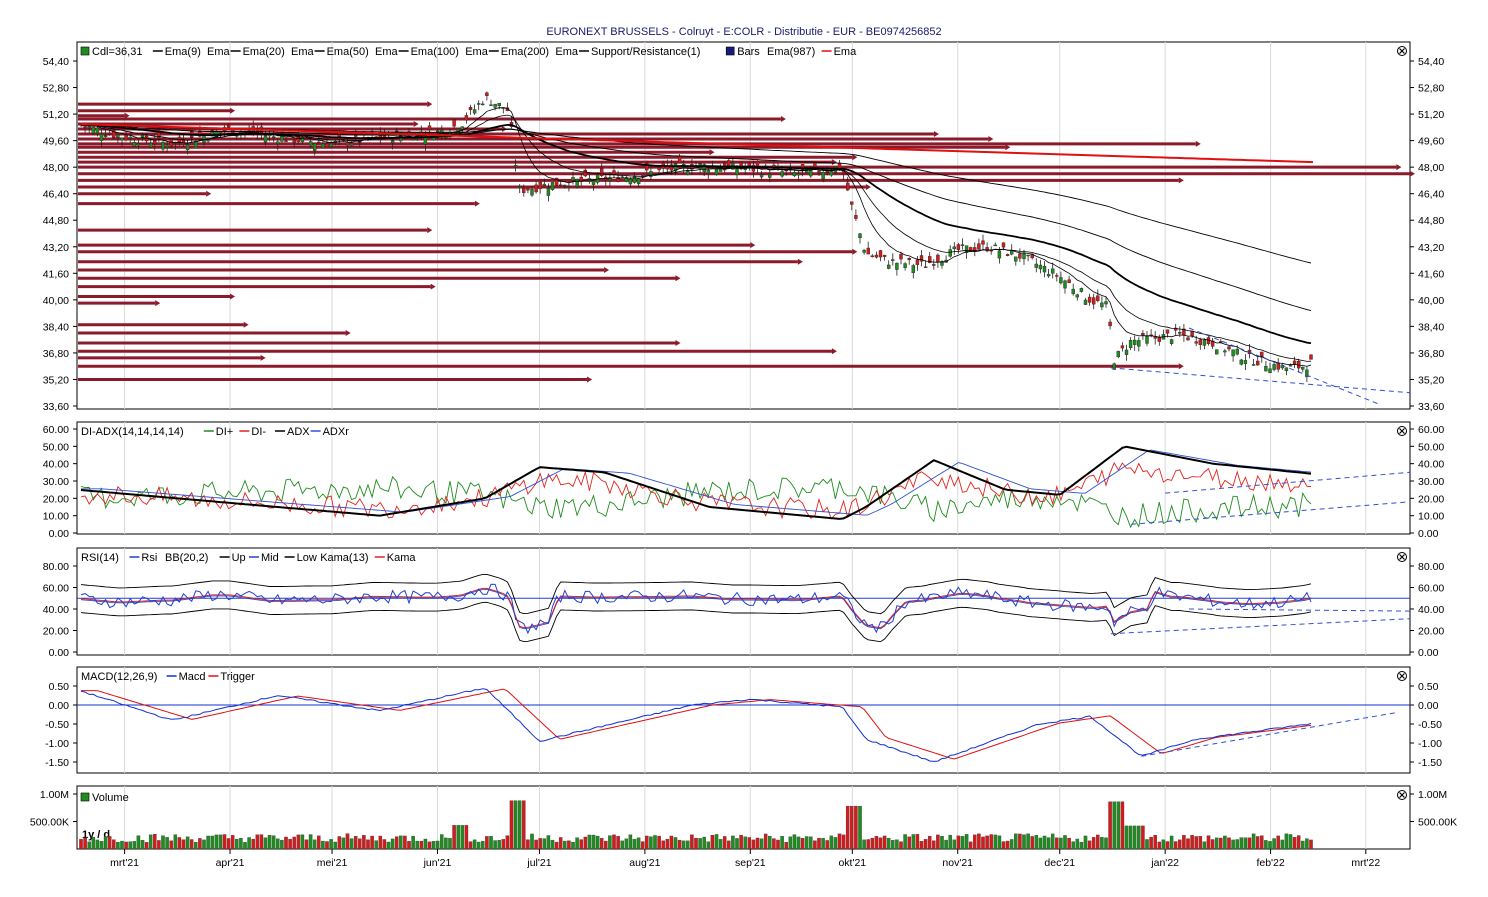 Image resolution: width=1488 pixels, height=897 pixels. I want to click on x-tick-label: jun'21, so click(437, 863).